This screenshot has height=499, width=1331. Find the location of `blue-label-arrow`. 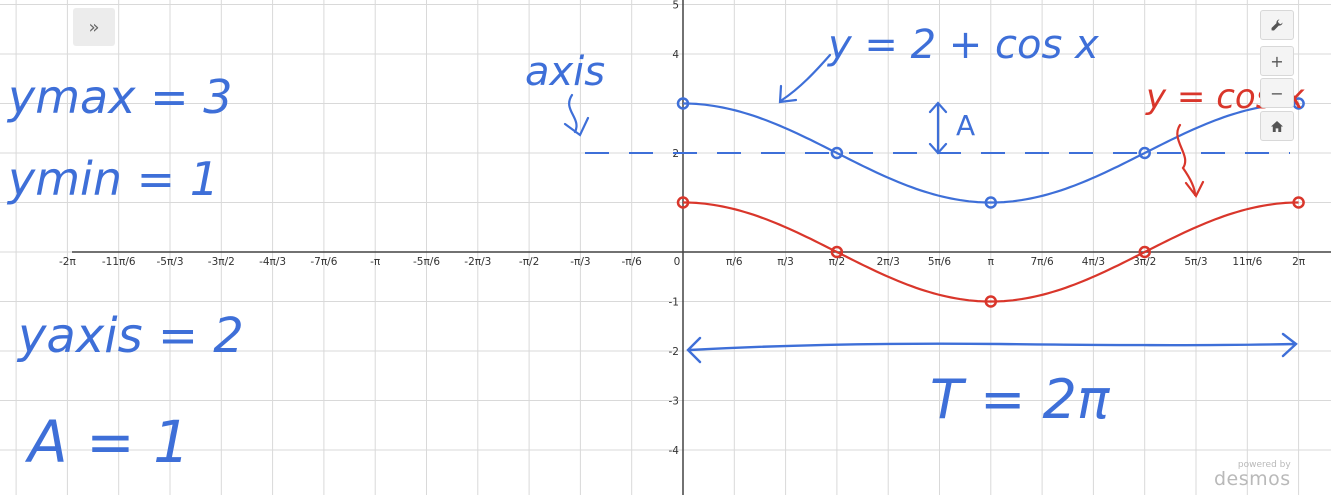

blue-label-arrow is located at coordinates (805, 78).